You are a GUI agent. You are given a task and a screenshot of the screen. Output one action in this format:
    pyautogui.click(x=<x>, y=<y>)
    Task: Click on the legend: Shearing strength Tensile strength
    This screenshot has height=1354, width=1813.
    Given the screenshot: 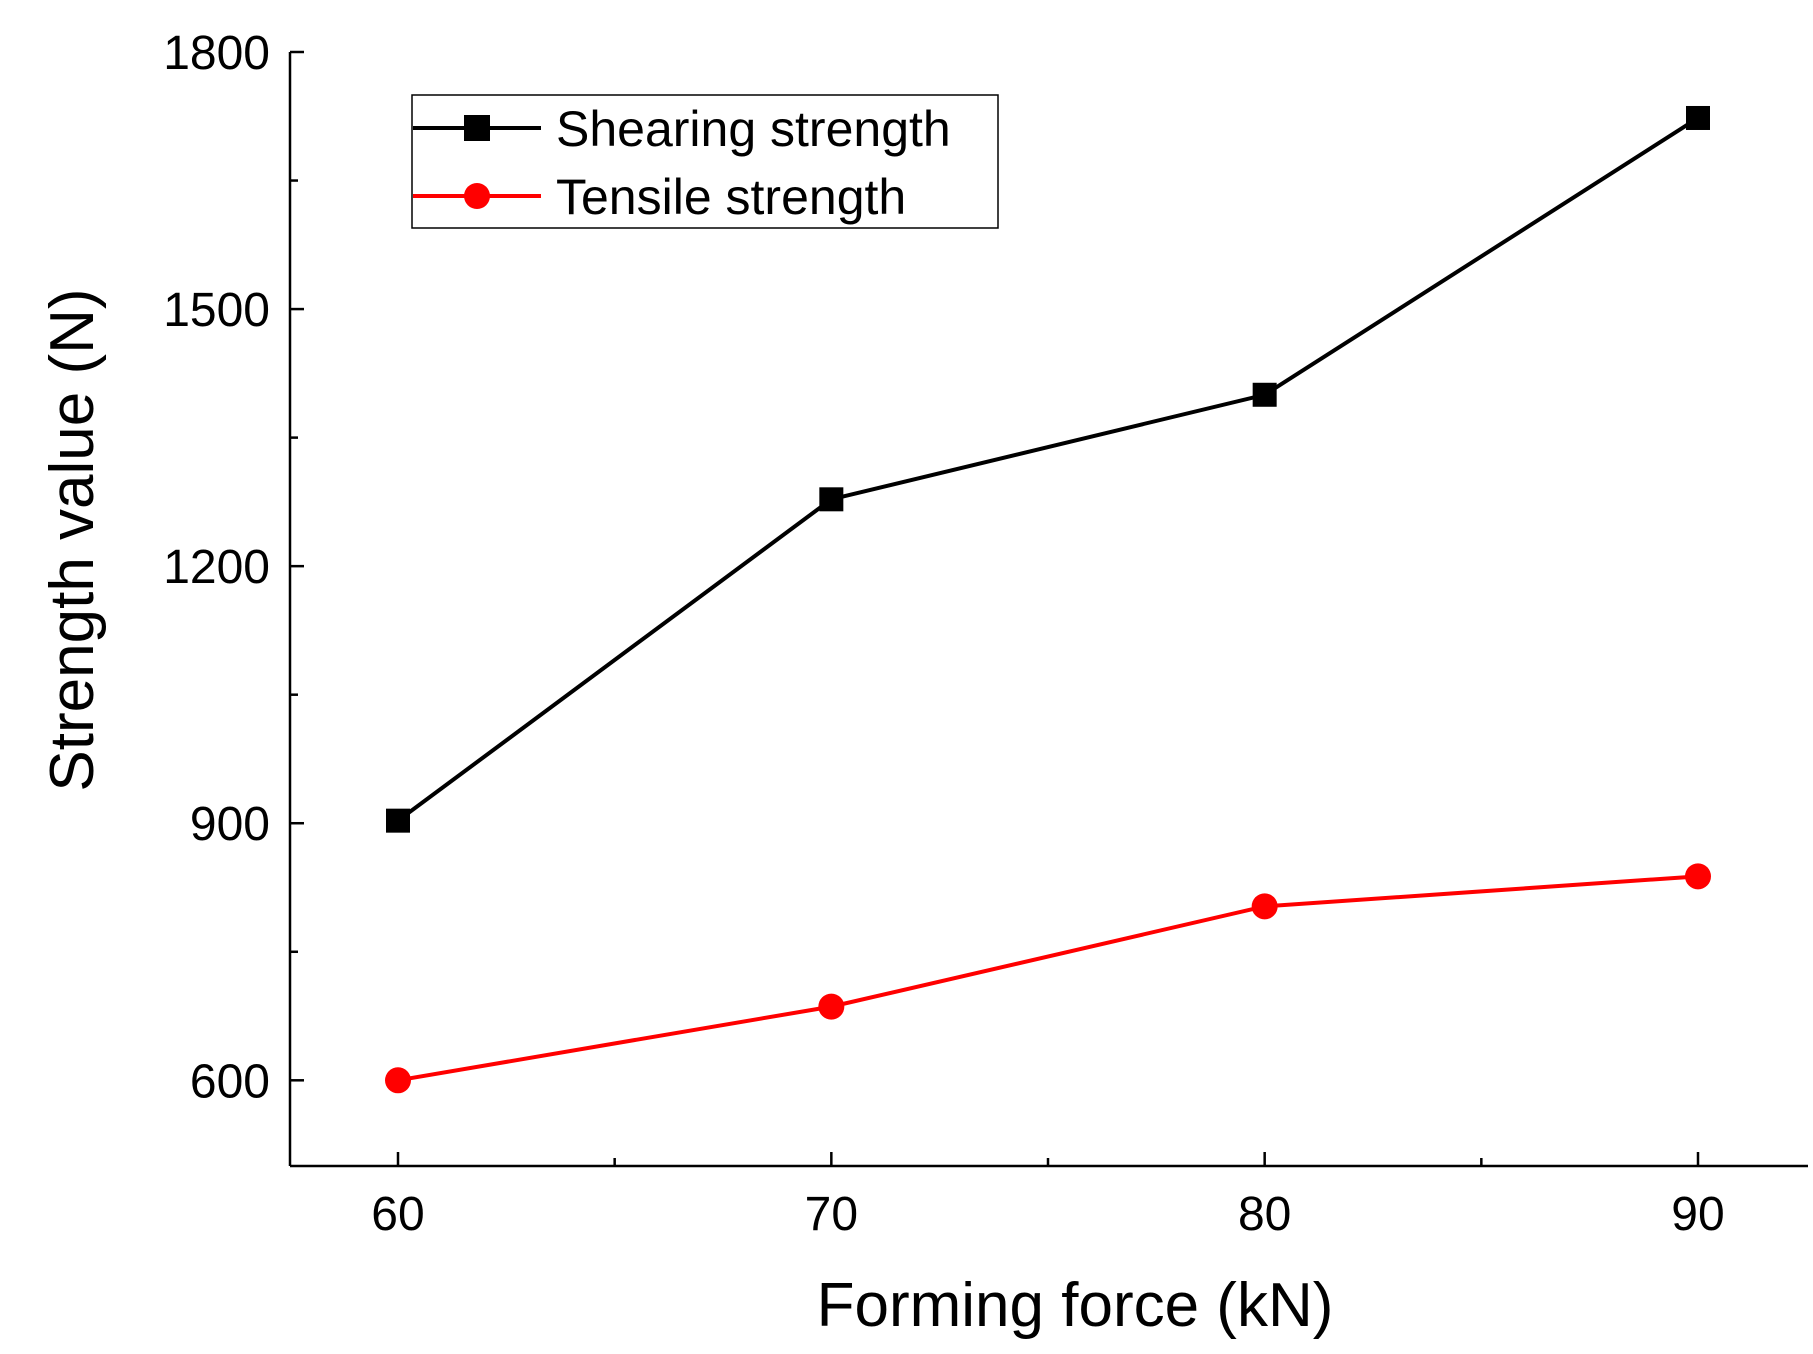 What is the action you would take?
    pyautogui.click(x=705, y=161)
    